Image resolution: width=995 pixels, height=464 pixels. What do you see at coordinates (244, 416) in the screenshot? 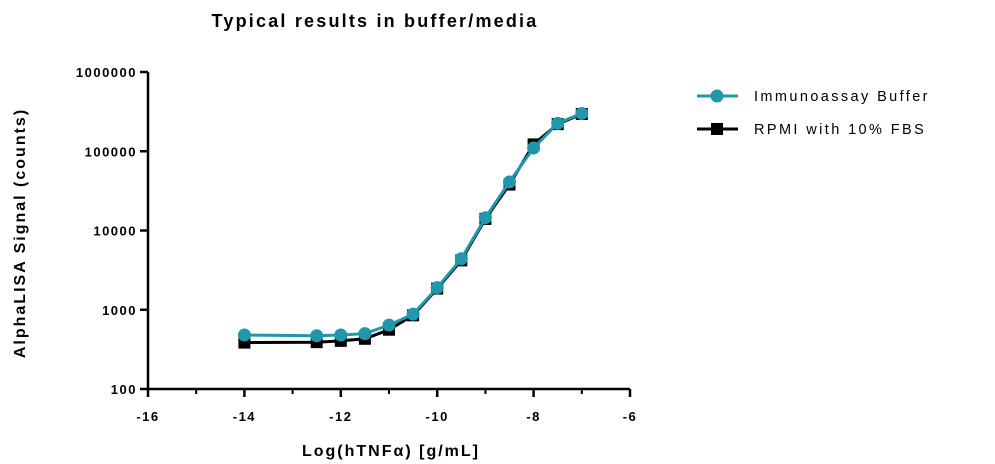
I see `x-tick-label: -14` at bounding box center [244, 416].